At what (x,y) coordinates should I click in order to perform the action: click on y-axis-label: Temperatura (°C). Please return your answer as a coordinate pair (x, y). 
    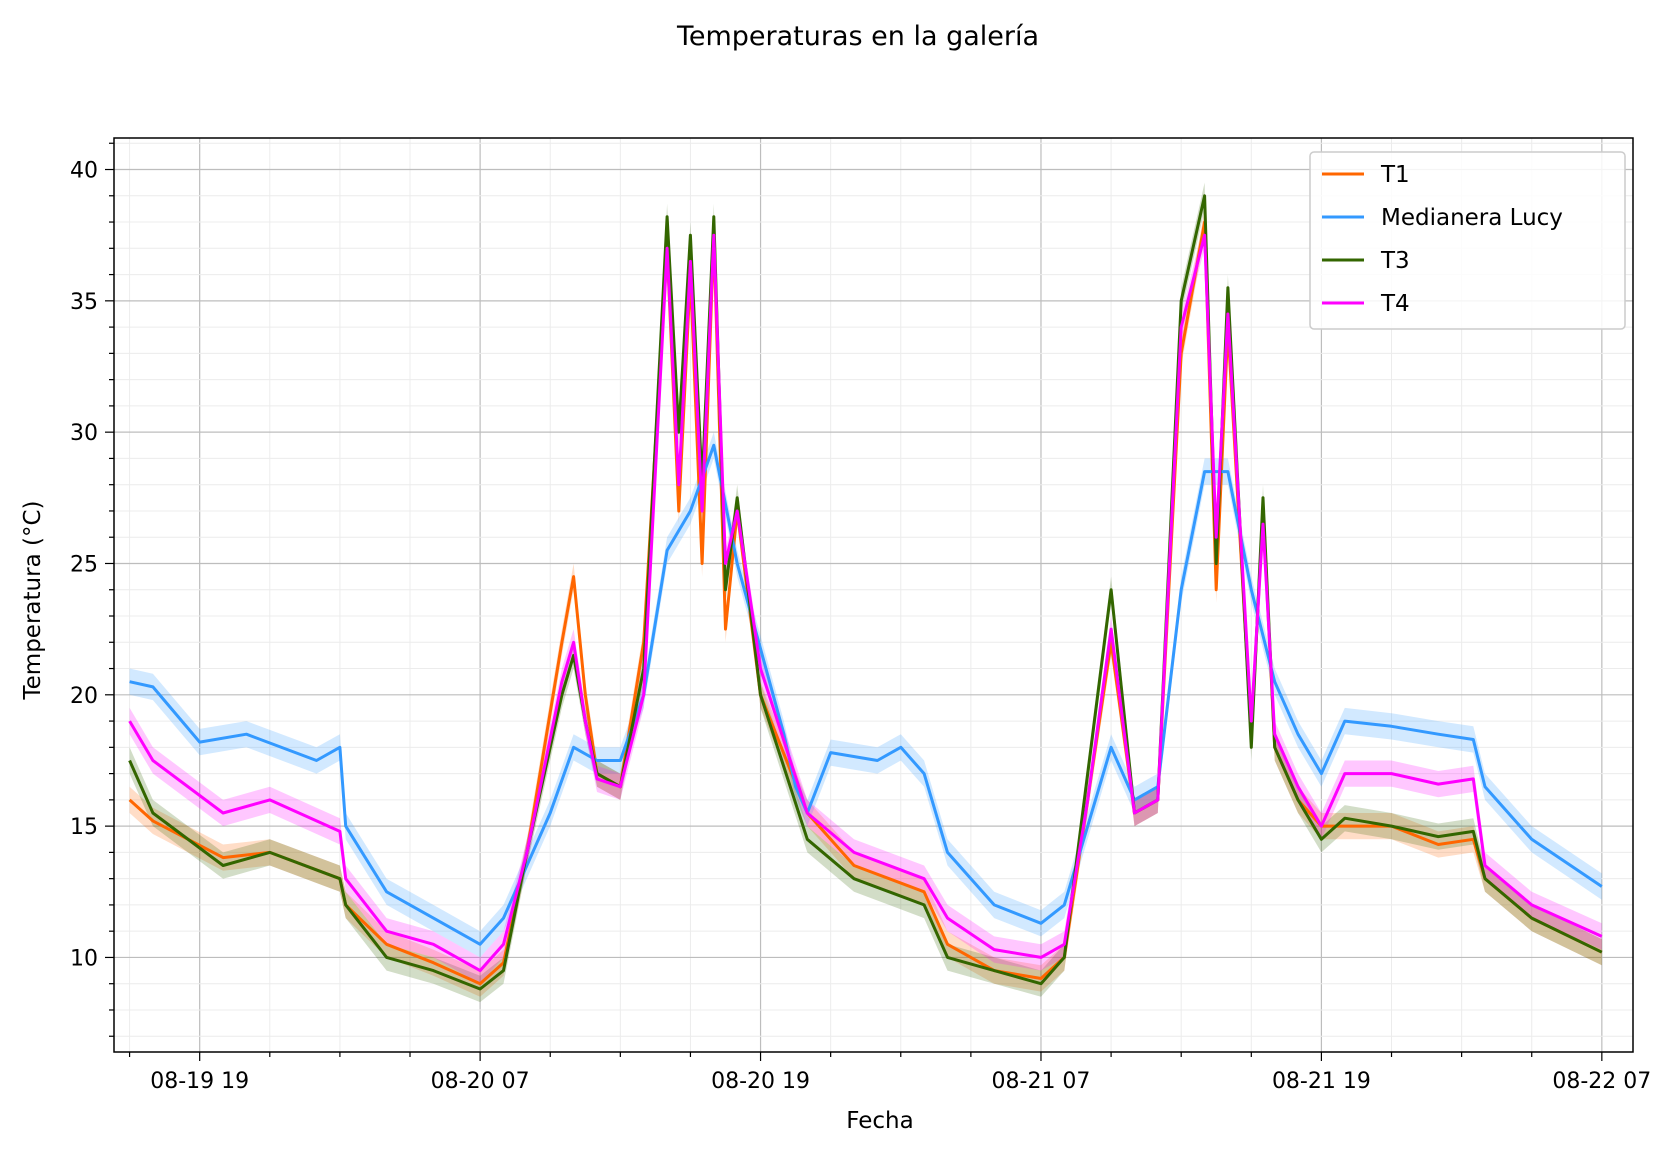
    Looking at the image, I should click on (33, 601).